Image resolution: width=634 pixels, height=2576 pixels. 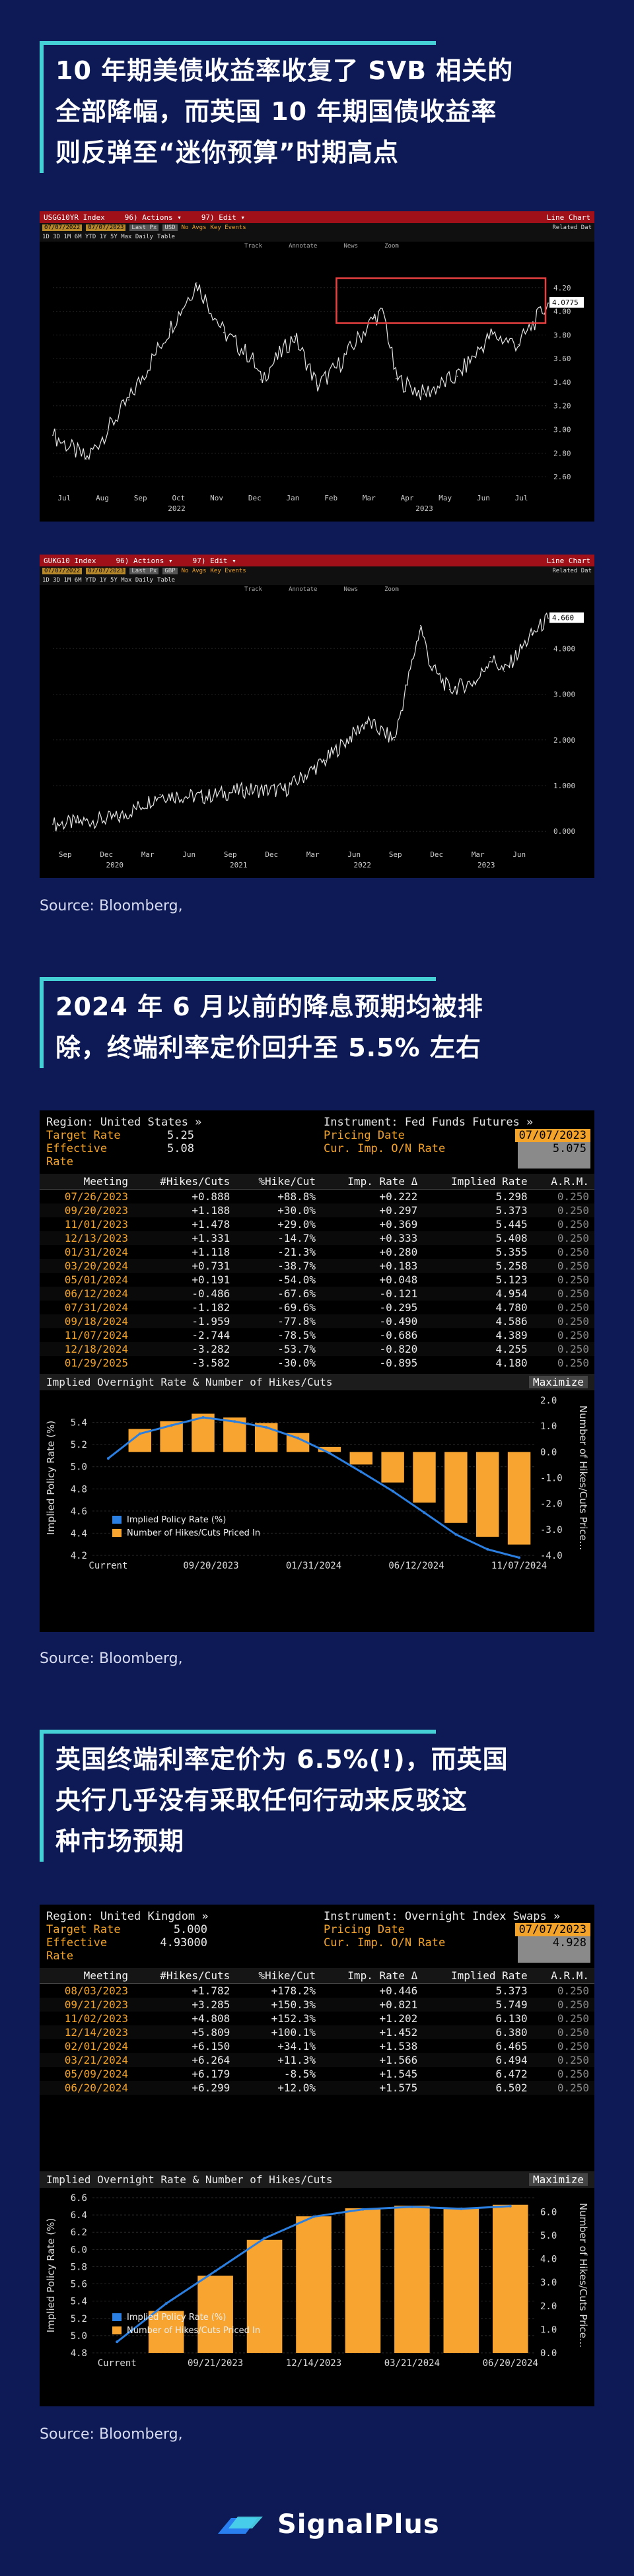 What do you see at coordinates (317, 1238) in the screenshot?
I see `table-row: 12/13/2023 +1.331 -14.7% +0.333 5.408 0.250` at bounding box center [317, 1238].